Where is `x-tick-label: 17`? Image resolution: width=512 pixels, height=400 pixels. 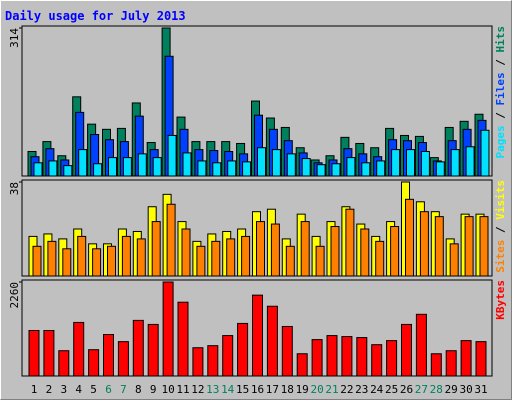 x-tick-label: 17 is located at coordinates (272, 389).